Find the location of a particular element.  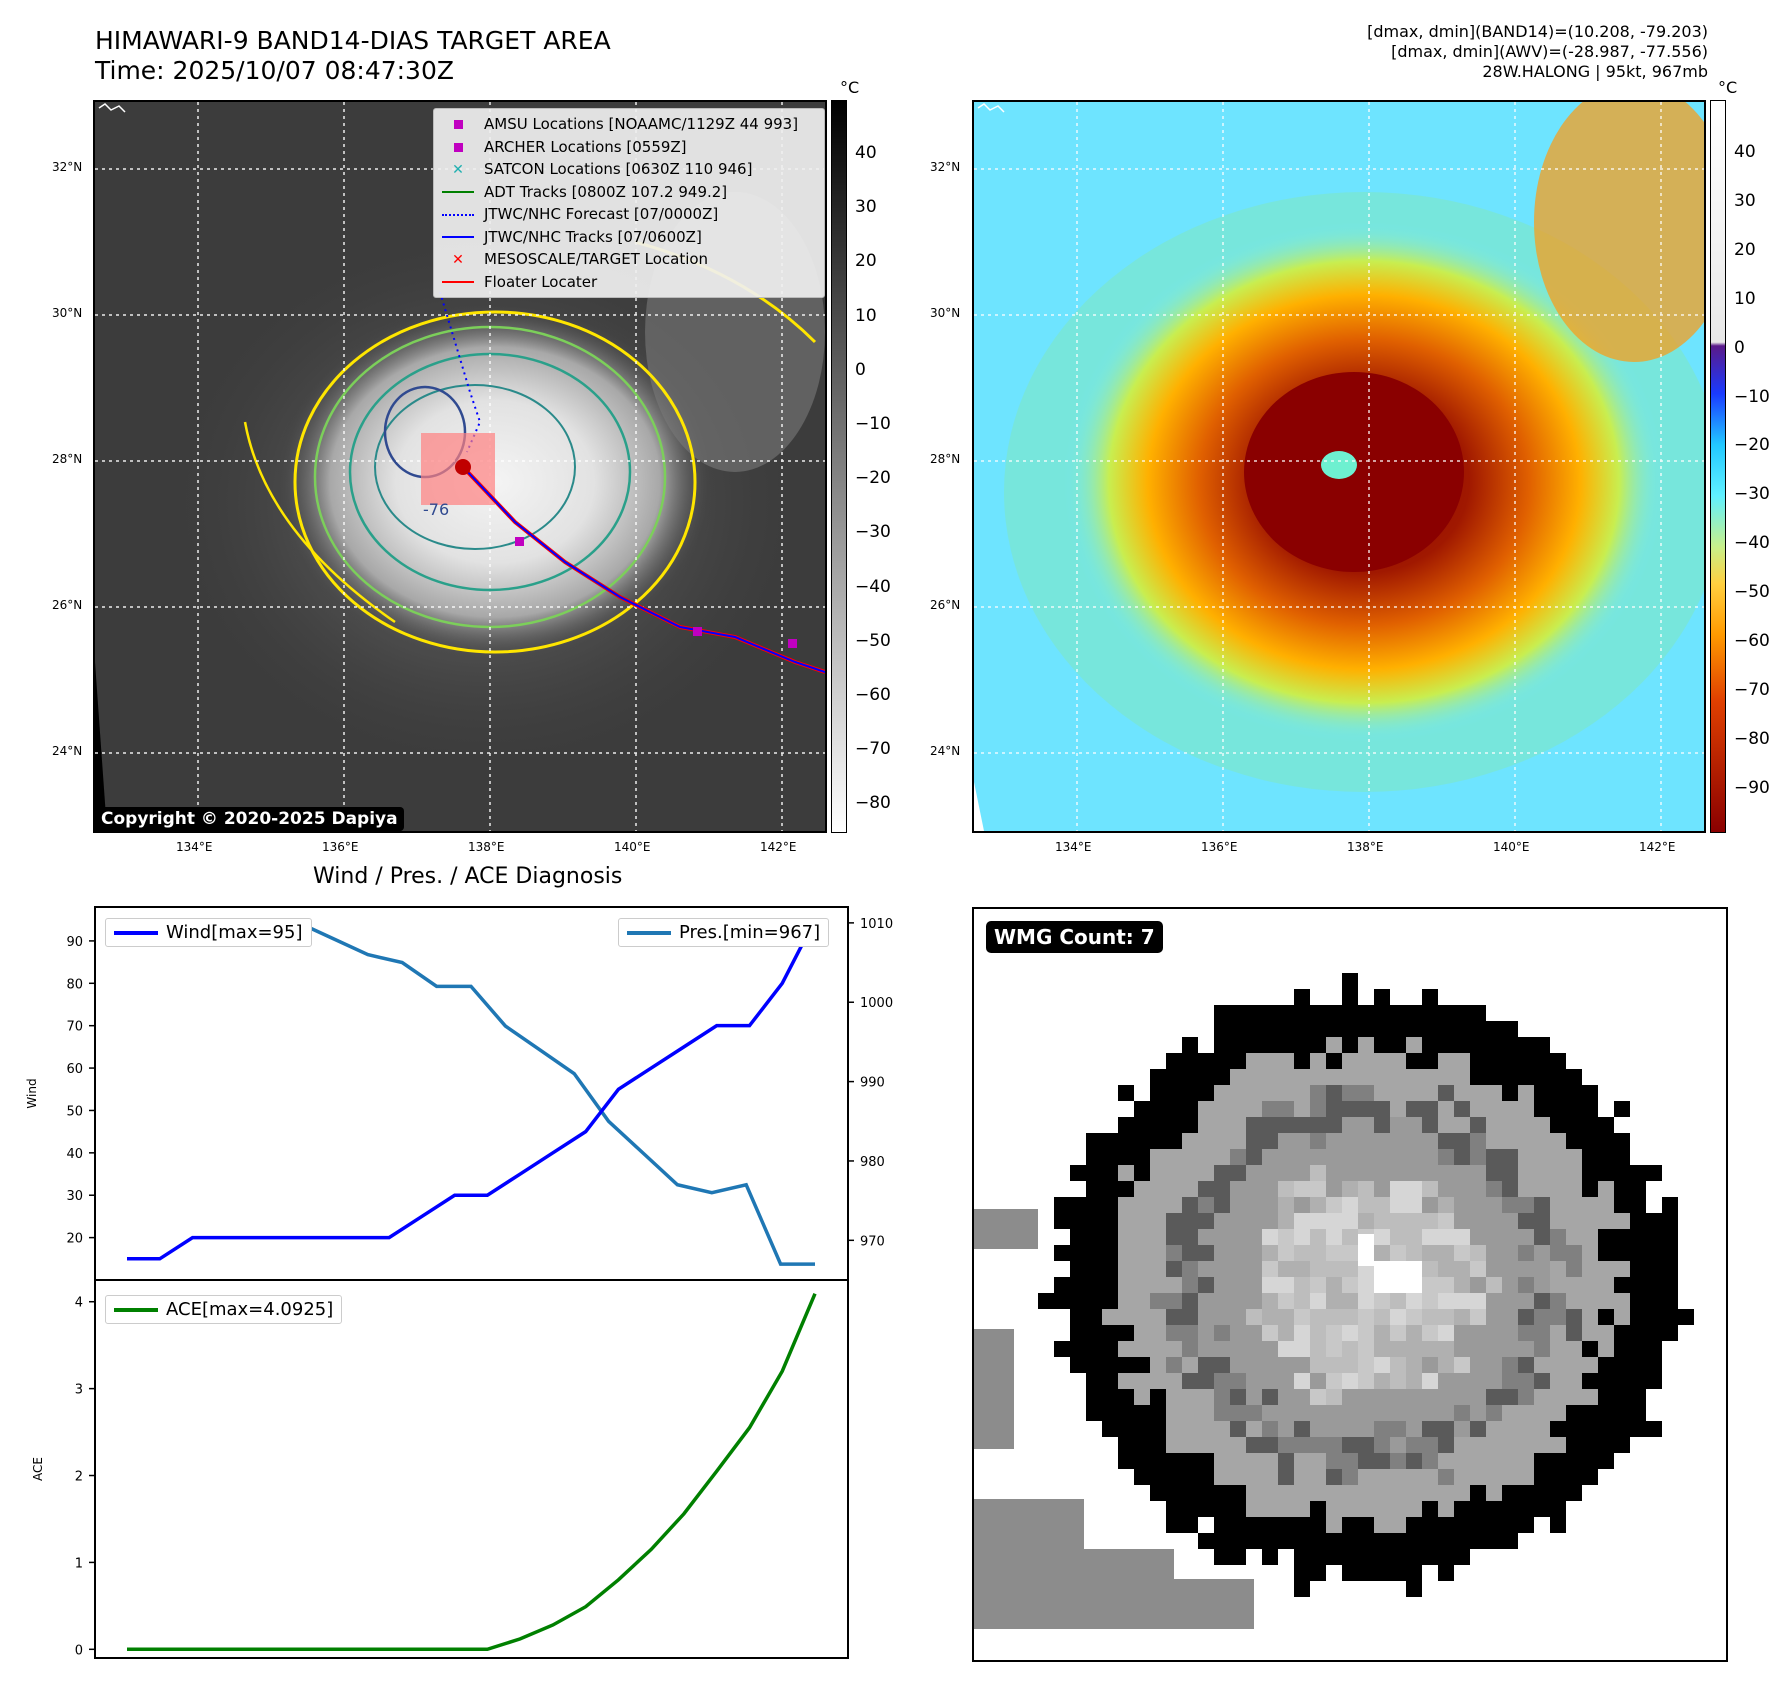

legend-label: JTWC/NHC Forecast [07/0000Z] is located at coordinates (601, 214).